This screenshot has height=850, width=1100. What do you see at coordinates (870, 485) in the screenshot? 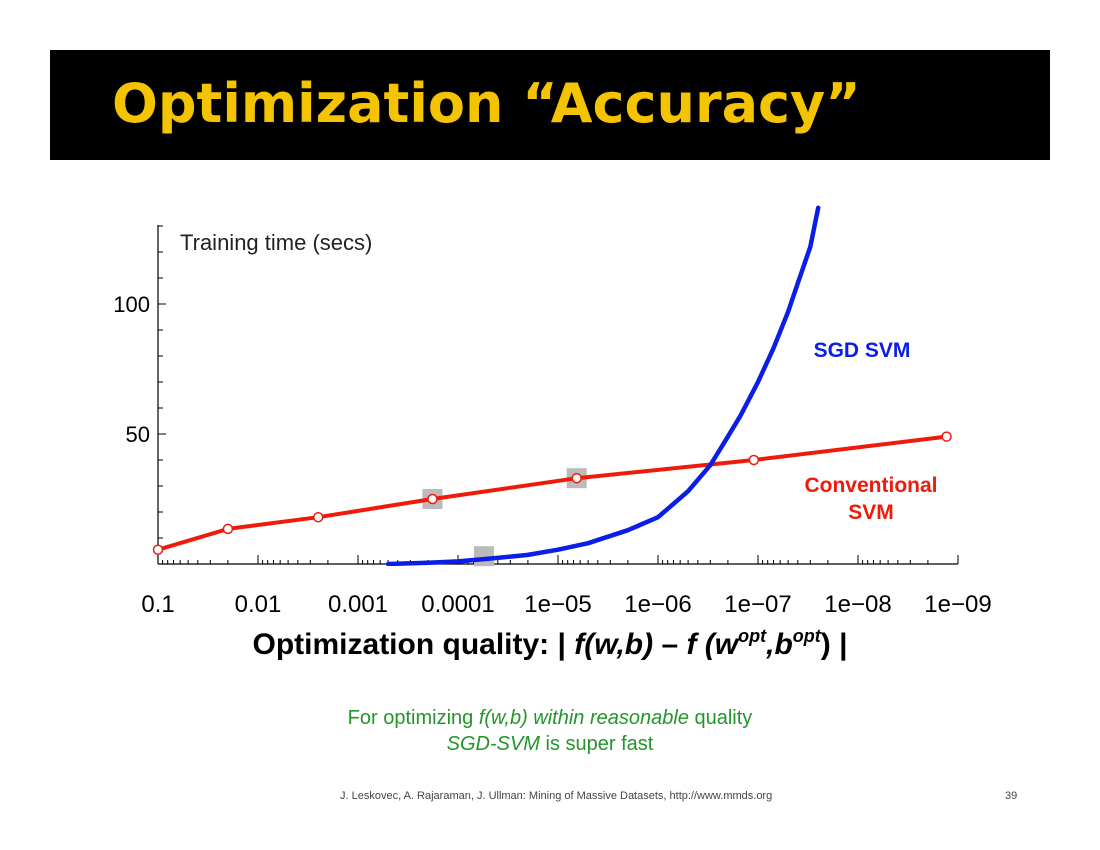
I see `conventional-svm-label: Conventional` at bounding box center [870, 485].